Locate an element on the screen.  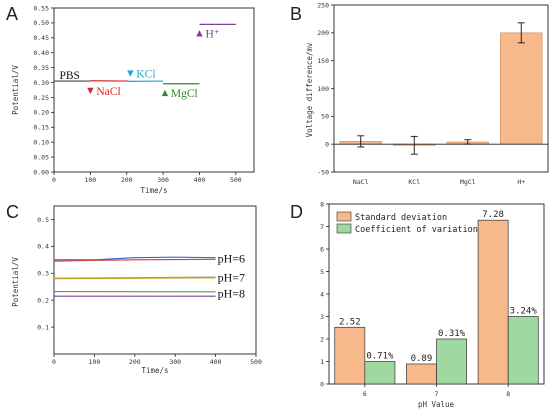
y-tick-label-b: 250 is located at coordinates (323, 5).